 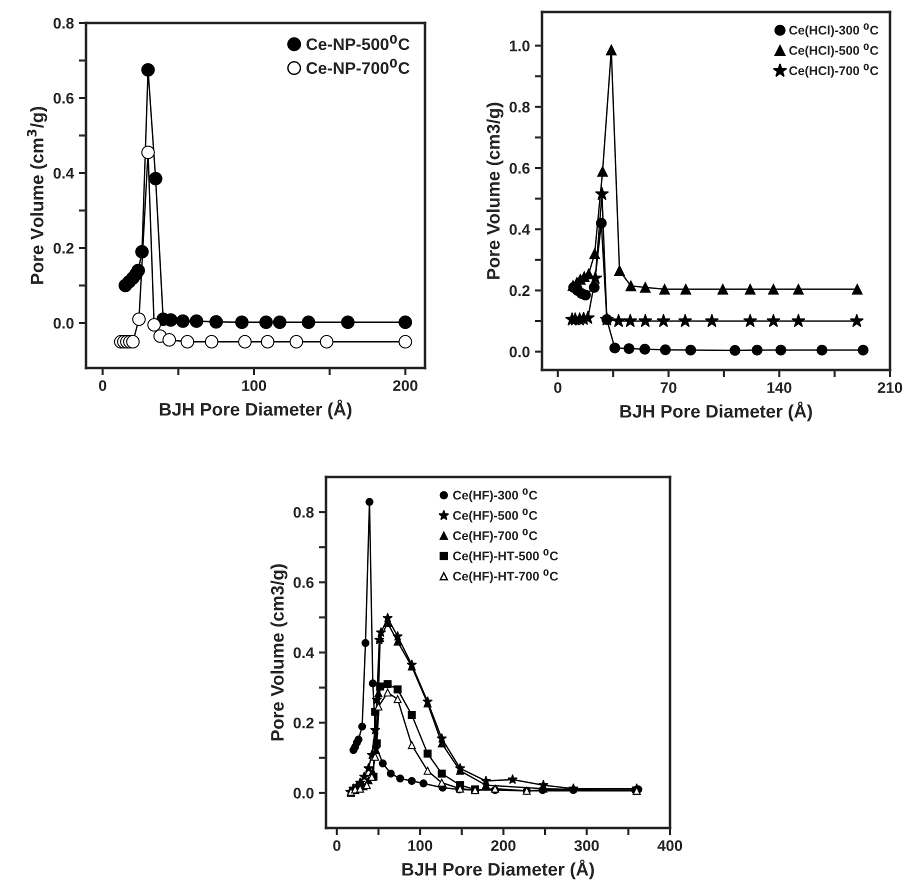 I want to click on legend-label: Ce(HF)-500 $^{0}$C, so click(x=495, y=515).